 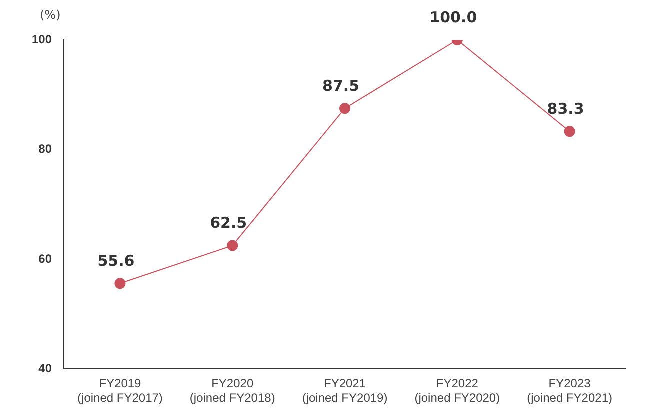 I want to click on y-tick-label: 60, so click(x=45, y=259).